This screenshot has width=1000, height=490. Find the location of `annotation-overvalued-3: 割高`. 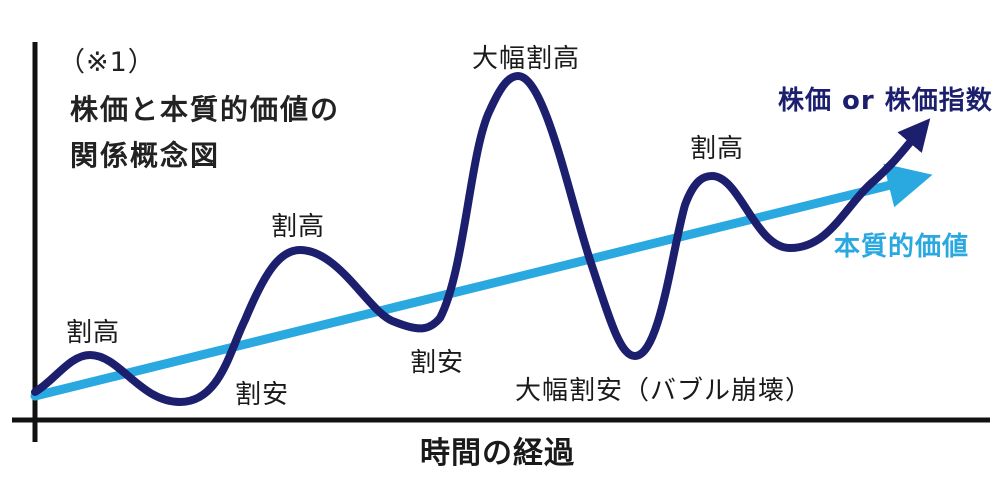

annotation-overvalued-3: 割高 is located at coordinates (717, 149).